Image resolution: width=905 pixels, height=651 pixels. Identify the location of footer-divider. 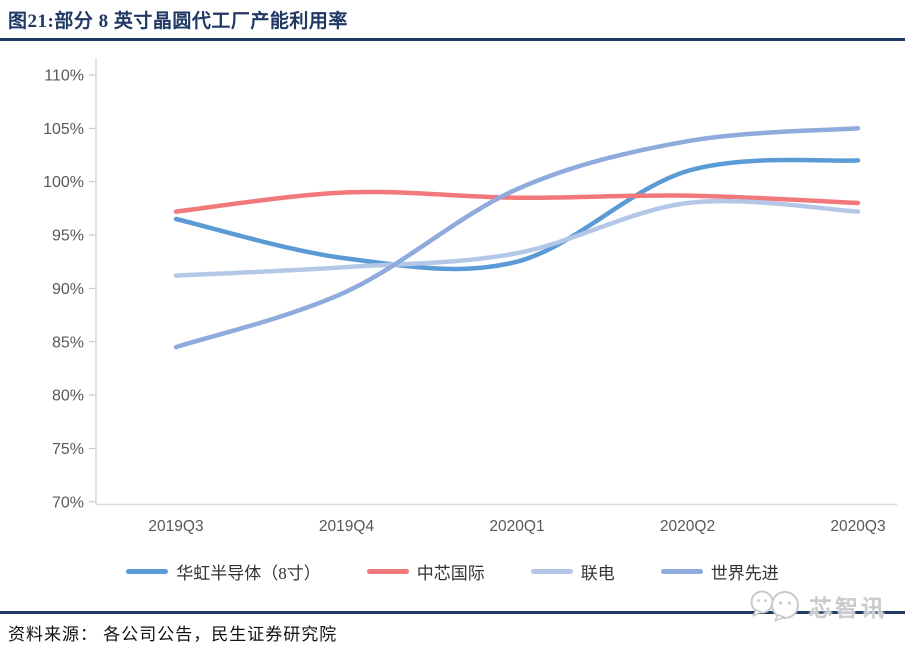
(452, 612).